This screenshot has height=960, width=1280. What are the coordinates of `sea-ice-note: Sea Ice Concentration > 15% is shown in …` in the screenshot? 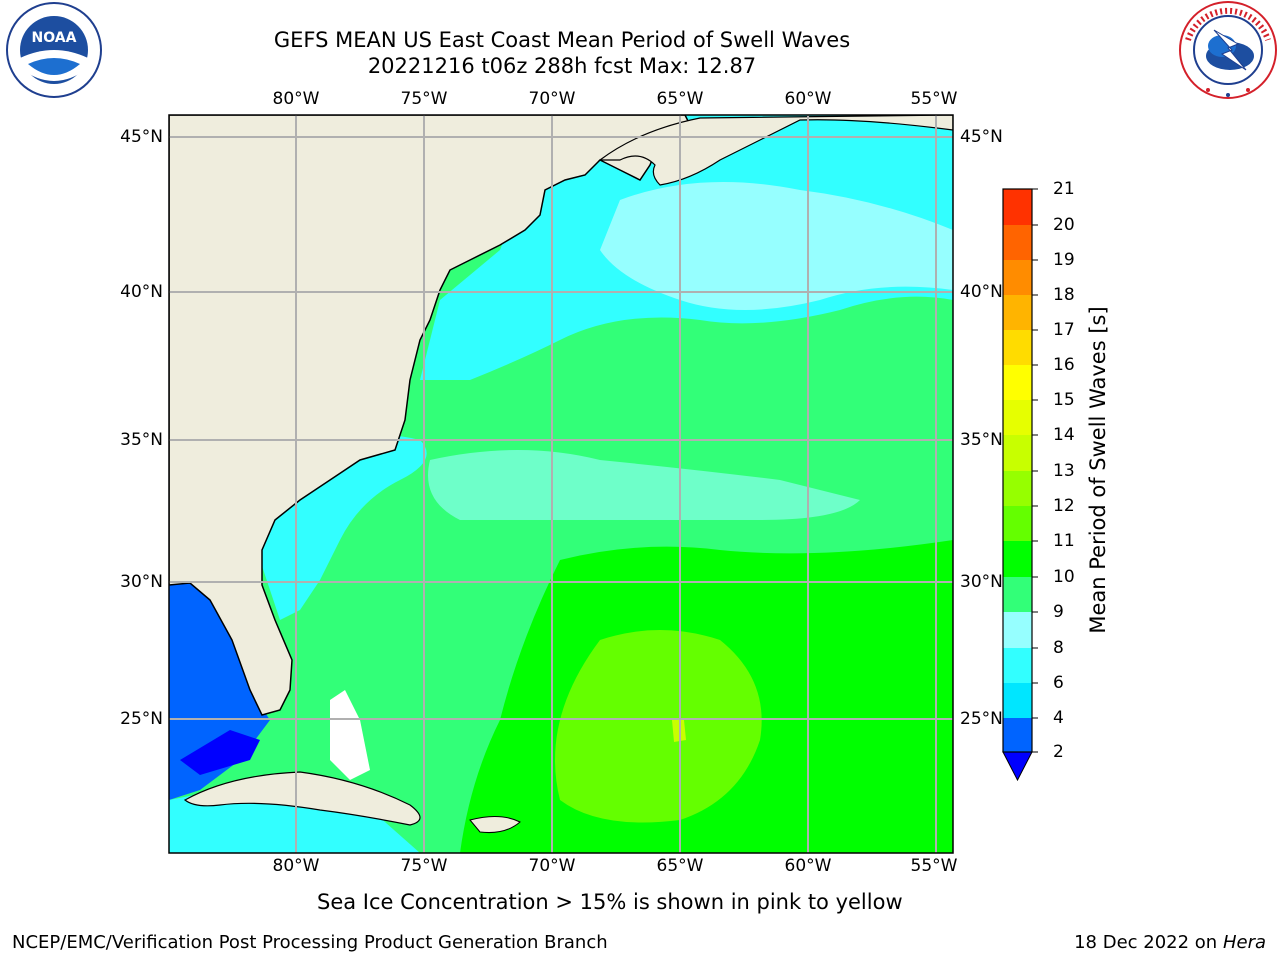 It's located at (610, 902).